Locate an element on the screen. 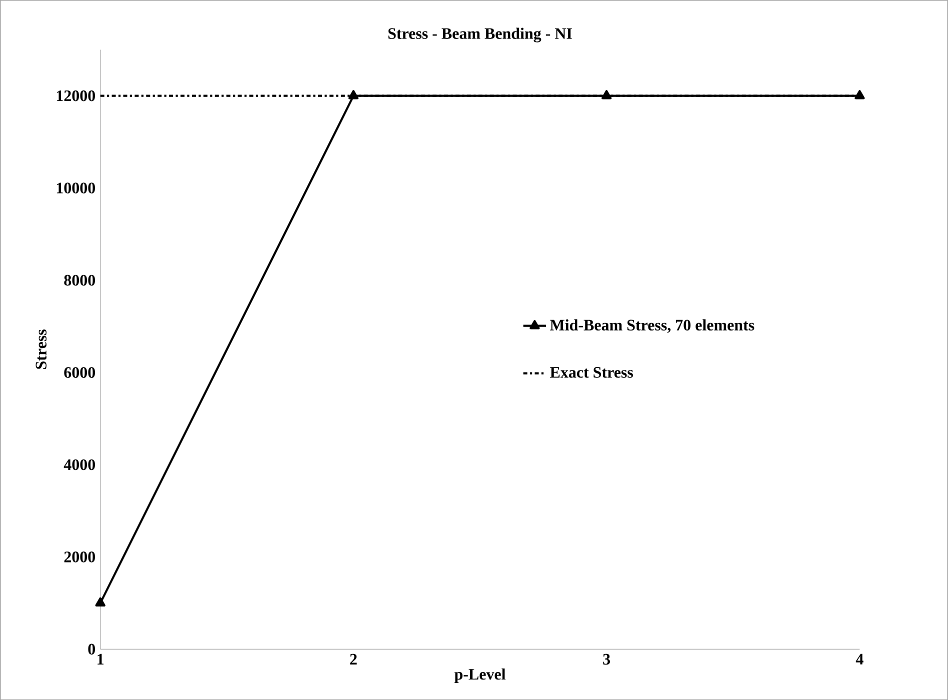 The image size is (948, 700). y-tick-label: 6000 is located at coordinates (79, 372).